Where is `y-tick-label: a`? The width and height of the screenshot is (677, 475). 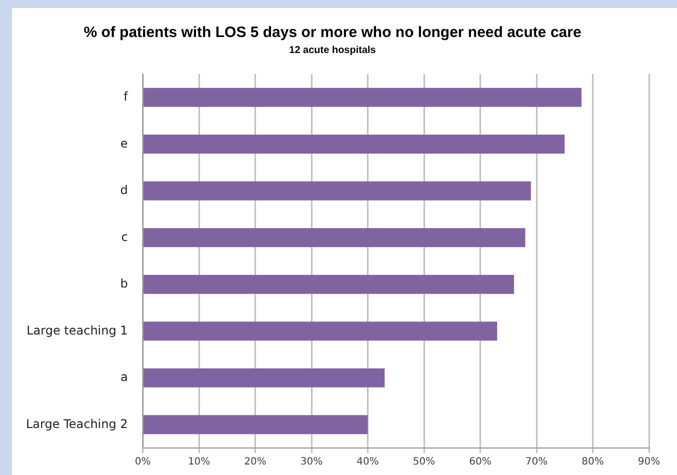
y-tick-label: a is located at coordinates (124, 377).